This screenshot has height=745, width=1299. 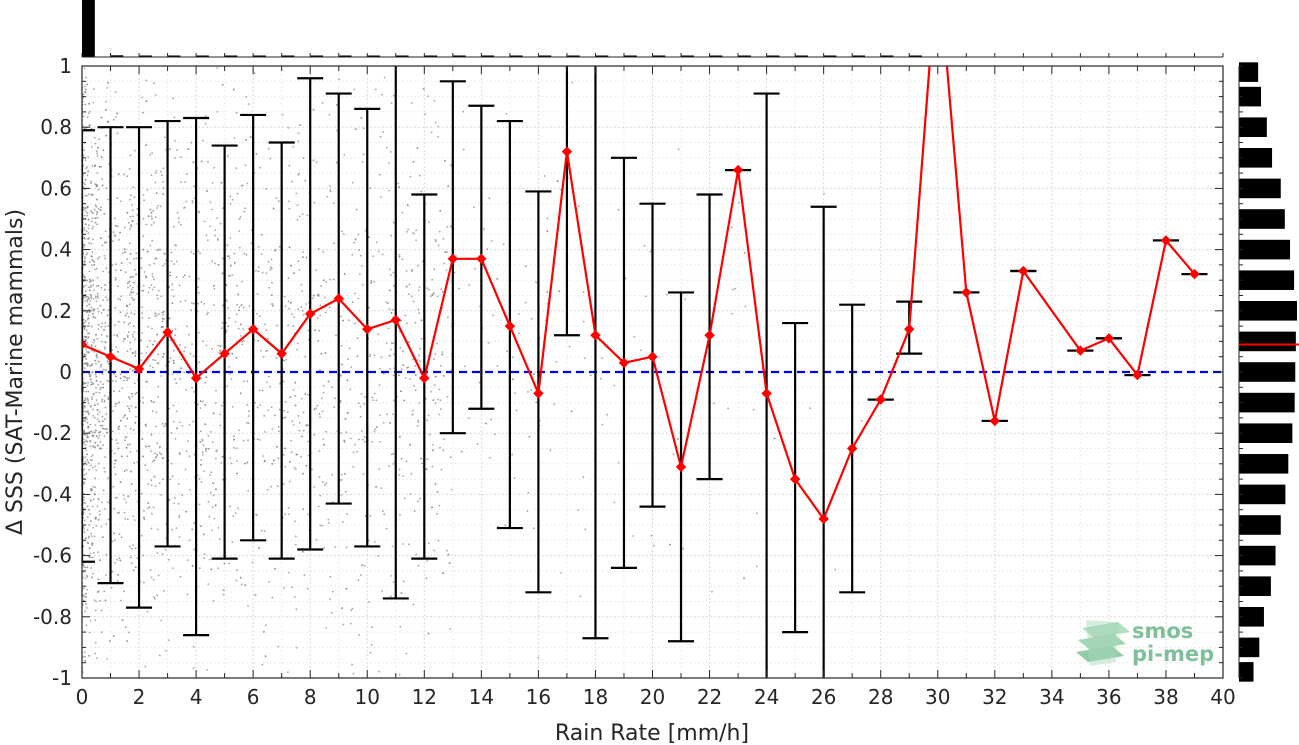 I want to click on top-histogram, so click(x=652, y=29).